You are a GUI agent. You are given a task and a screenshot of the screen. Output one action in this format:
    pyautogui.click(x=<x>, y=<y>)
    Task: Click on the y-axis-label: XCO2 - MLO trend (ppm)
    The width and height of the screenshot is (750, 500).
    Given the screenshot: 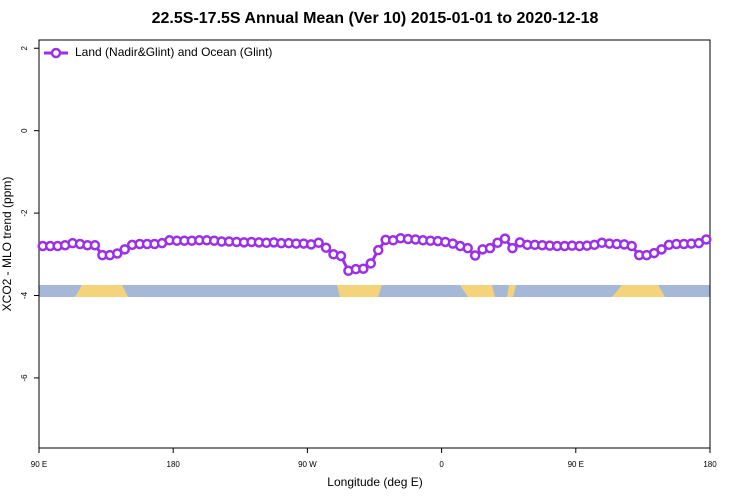 What is the action you would take?
    pyautogui.click(x=7, y=244)
    